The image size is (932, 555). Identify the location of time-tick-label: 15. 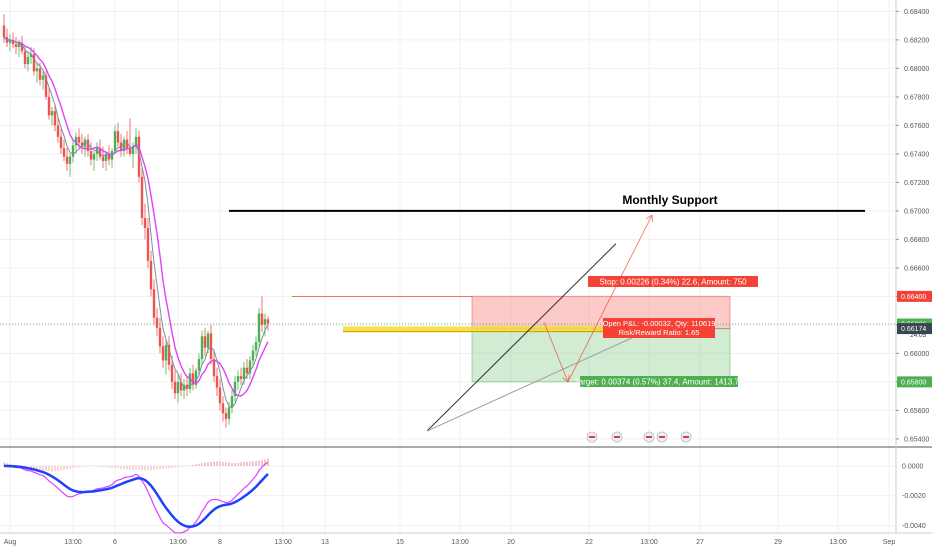
(400, 542).